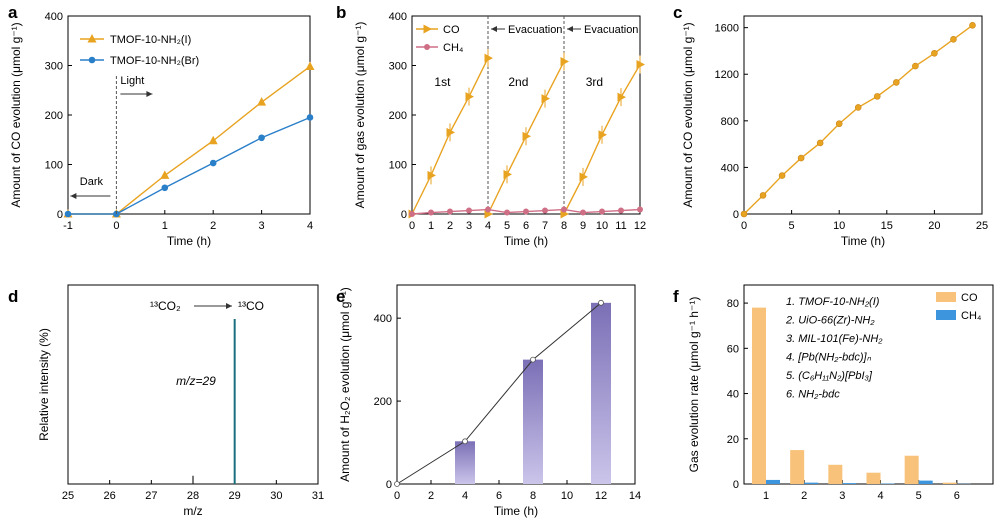  What do you see at coordinates (733, 349) in the screenshot?
I see `y-tick-label: 60` at bounding box center [733, 349].